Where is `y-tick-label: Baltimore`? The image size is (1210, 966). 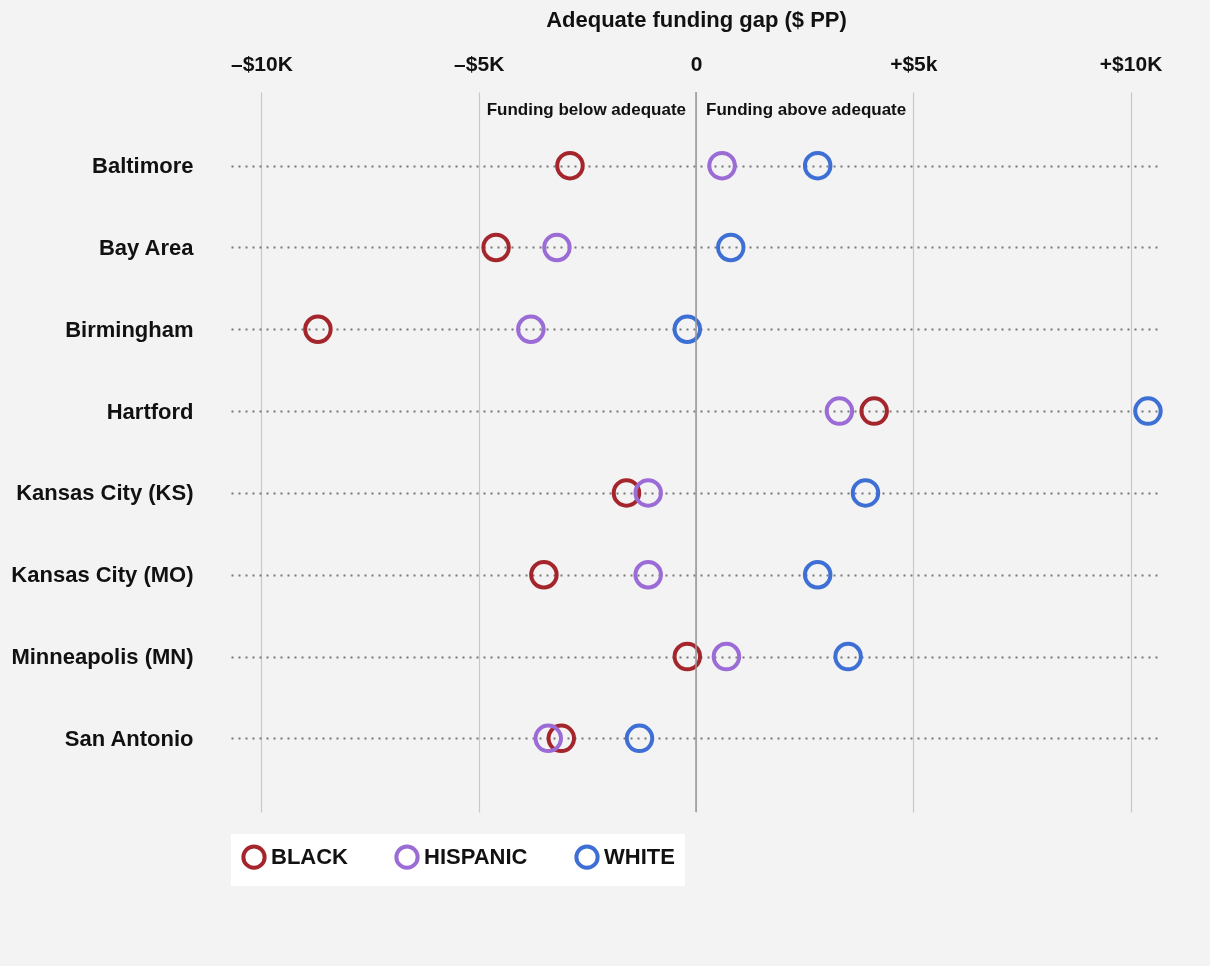 y-tick-label: Baltimore is located at coordinates (143, 166).